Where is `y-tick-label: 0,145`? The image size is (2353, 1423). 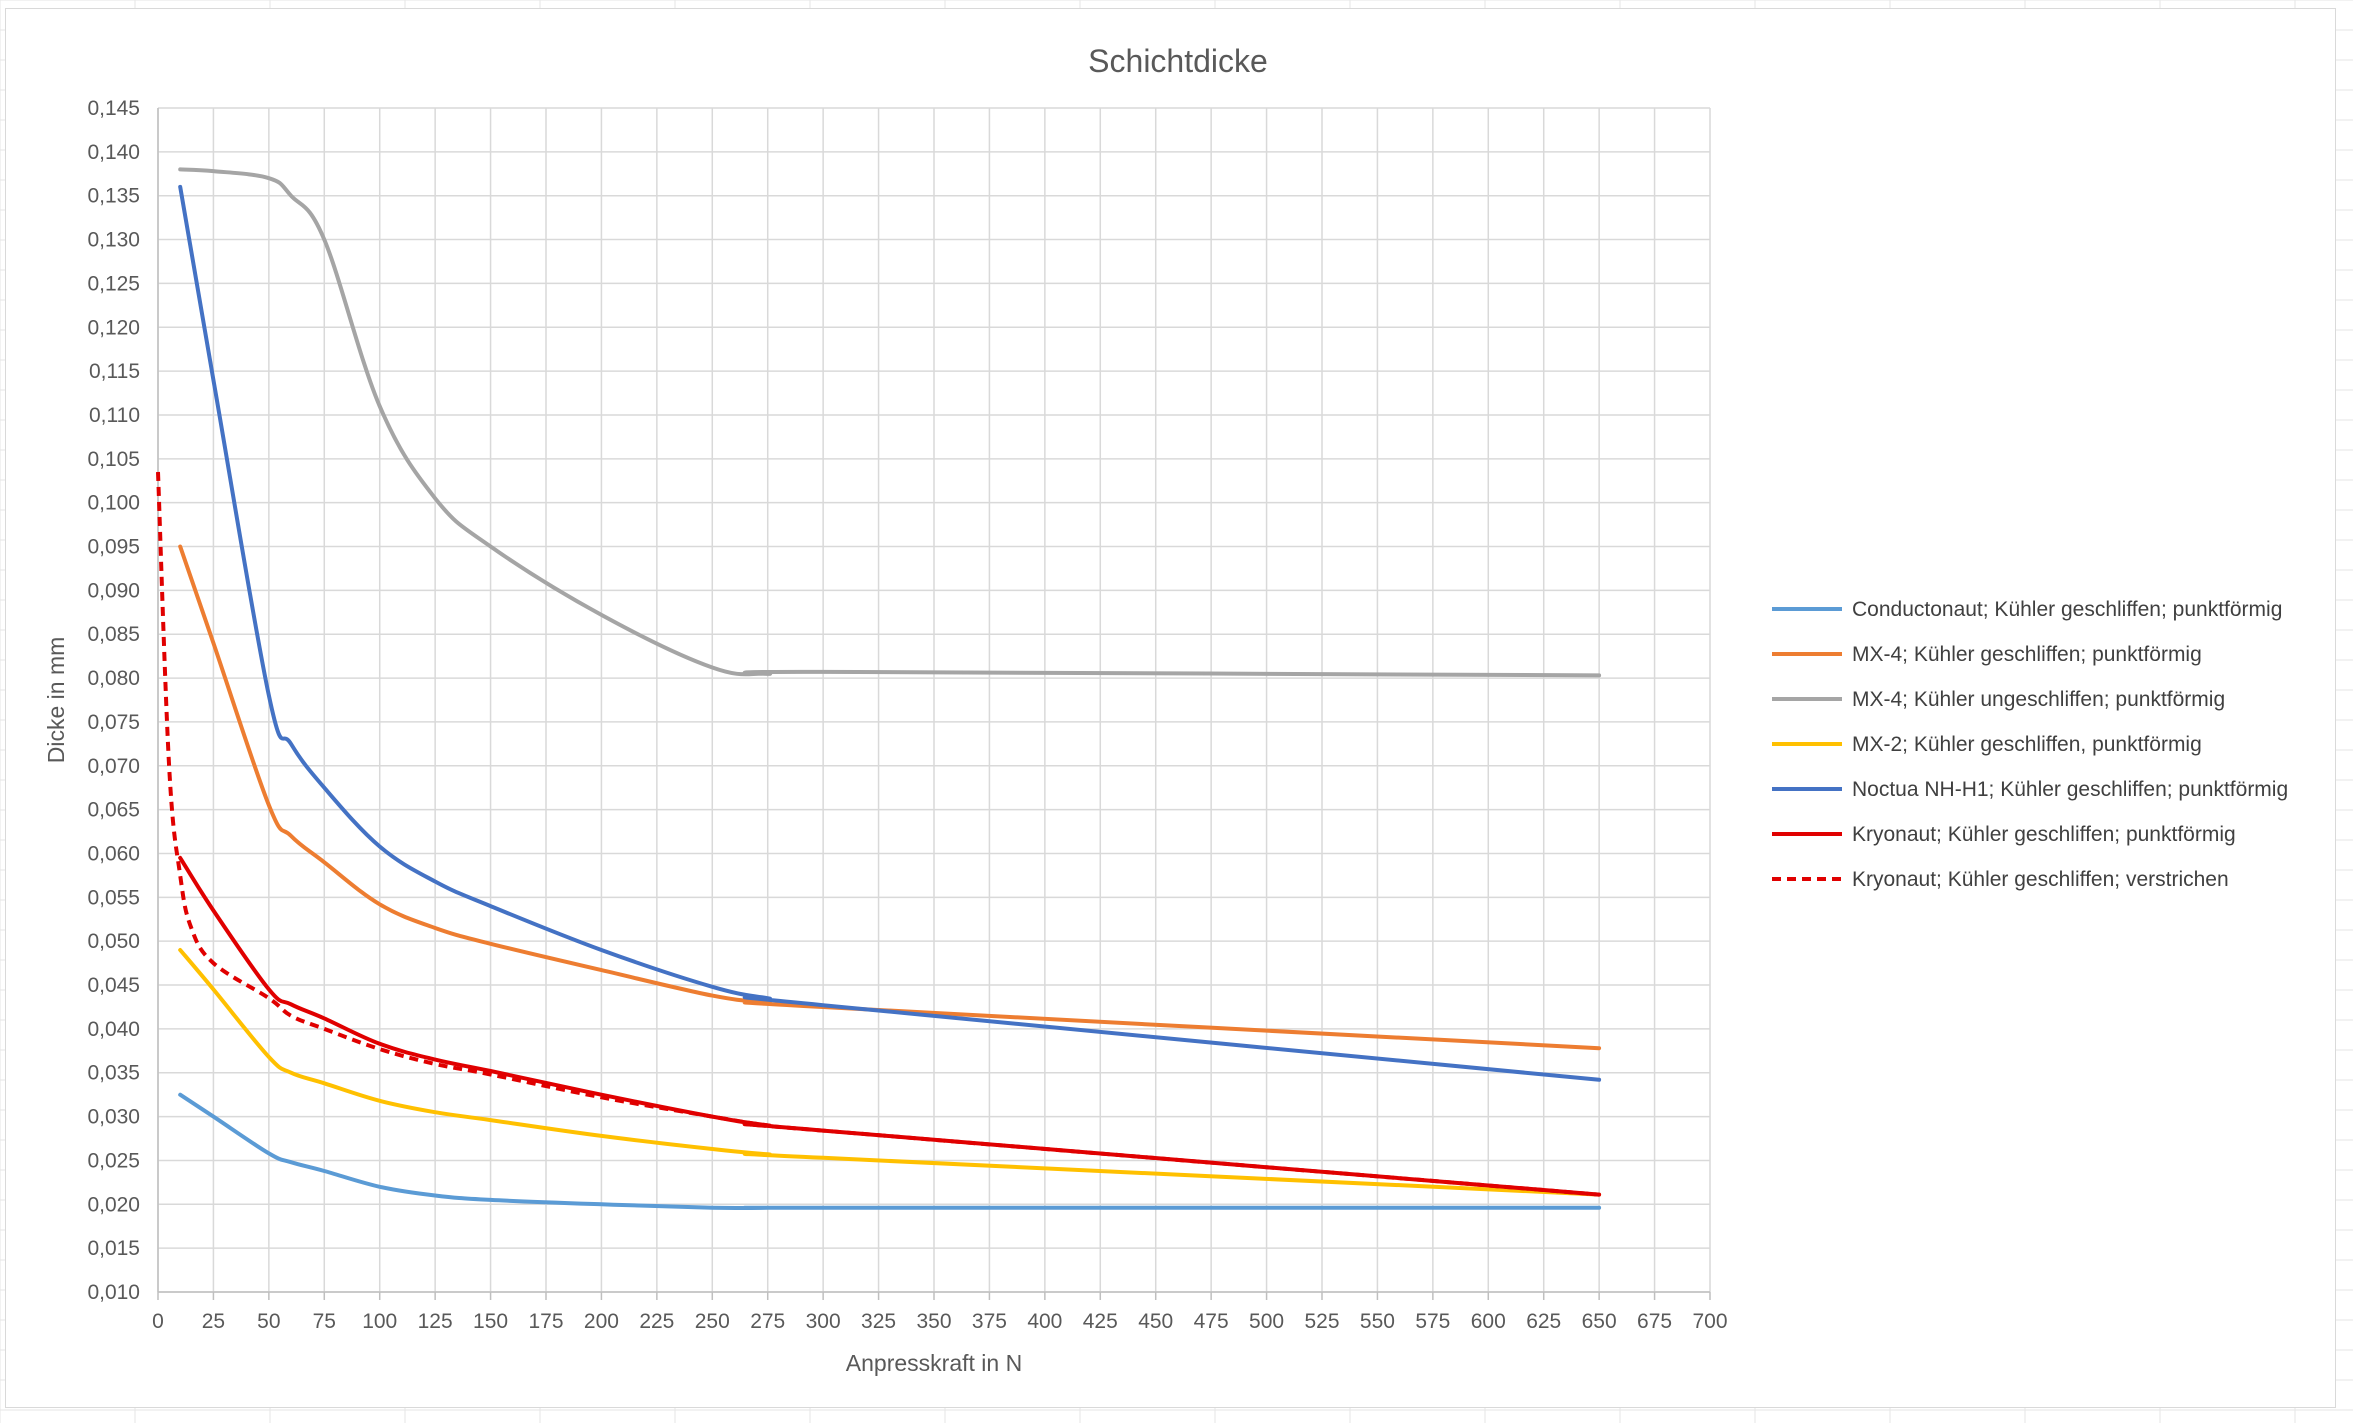
y-tick-label: 0,145 is located at coordinates (113, 108).